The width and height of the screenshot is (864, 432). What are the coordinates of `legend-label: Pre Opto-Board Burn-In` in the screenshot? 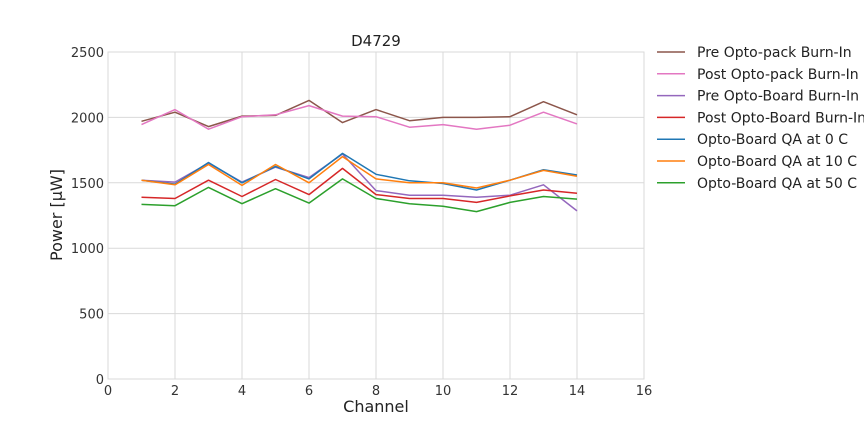 It's located at (778, 97).